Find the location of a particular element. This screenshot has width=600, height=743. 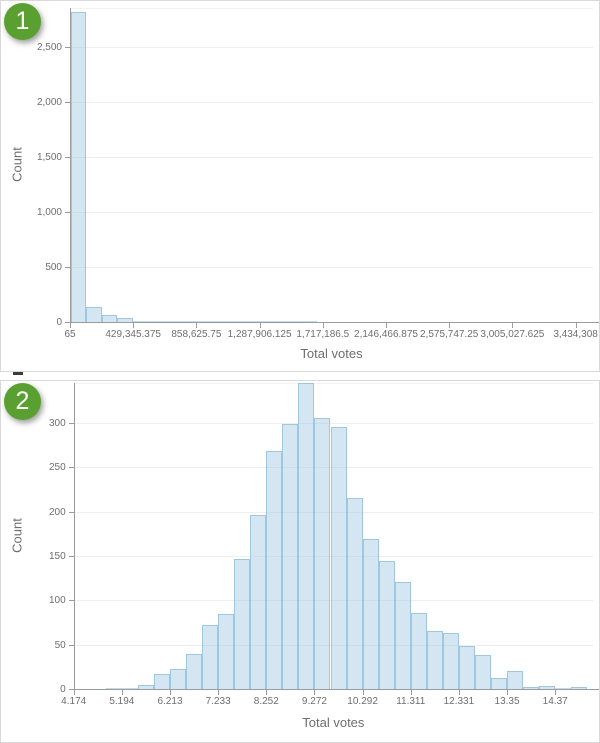

y-tick-label: 50 is located at coordinates (60, 645).